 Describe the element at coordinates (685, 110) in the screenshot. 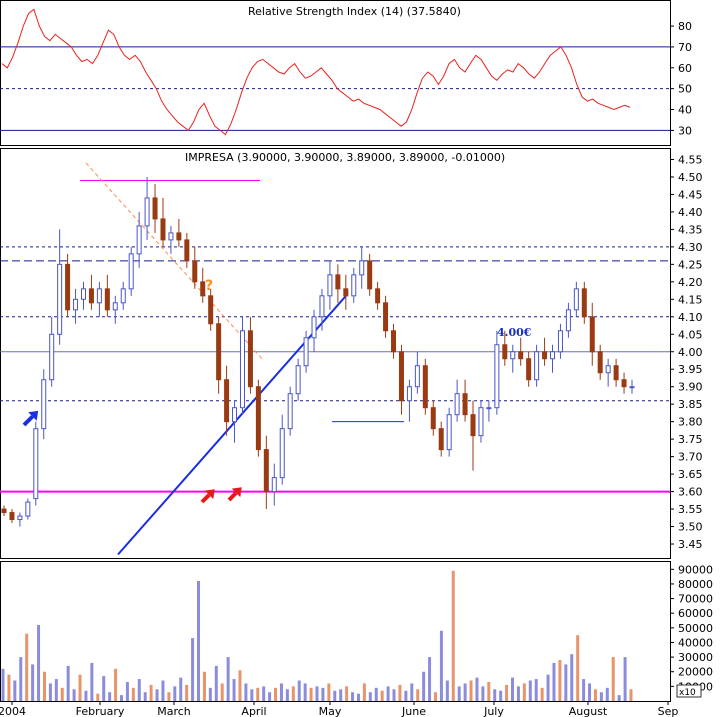

I see `rsi-tick-label: 40` at that location.